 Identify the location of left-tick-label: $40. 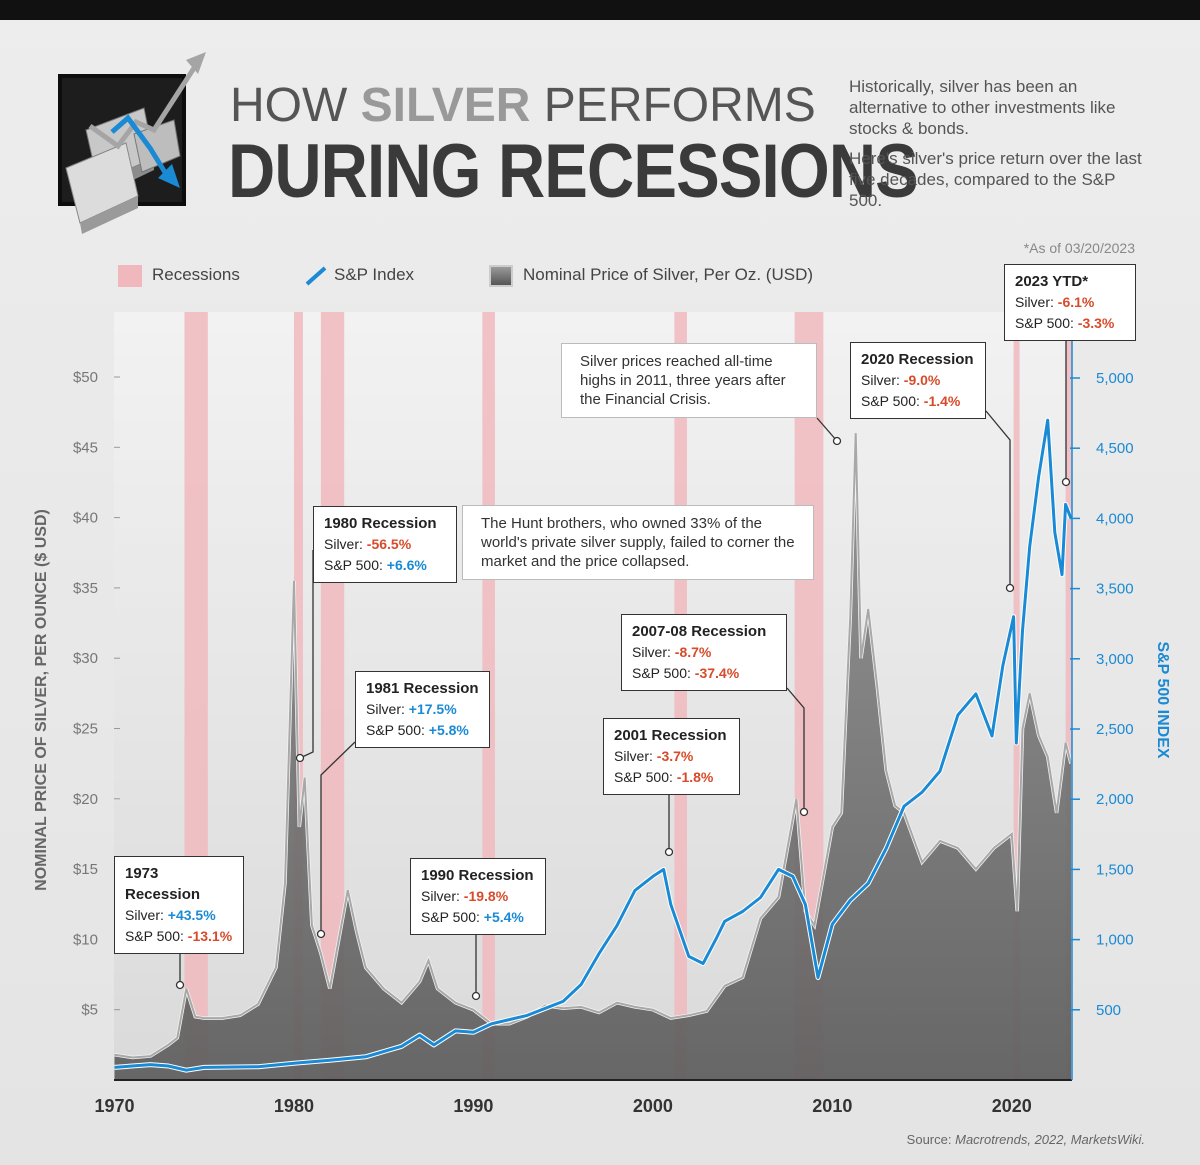
(85, 518).